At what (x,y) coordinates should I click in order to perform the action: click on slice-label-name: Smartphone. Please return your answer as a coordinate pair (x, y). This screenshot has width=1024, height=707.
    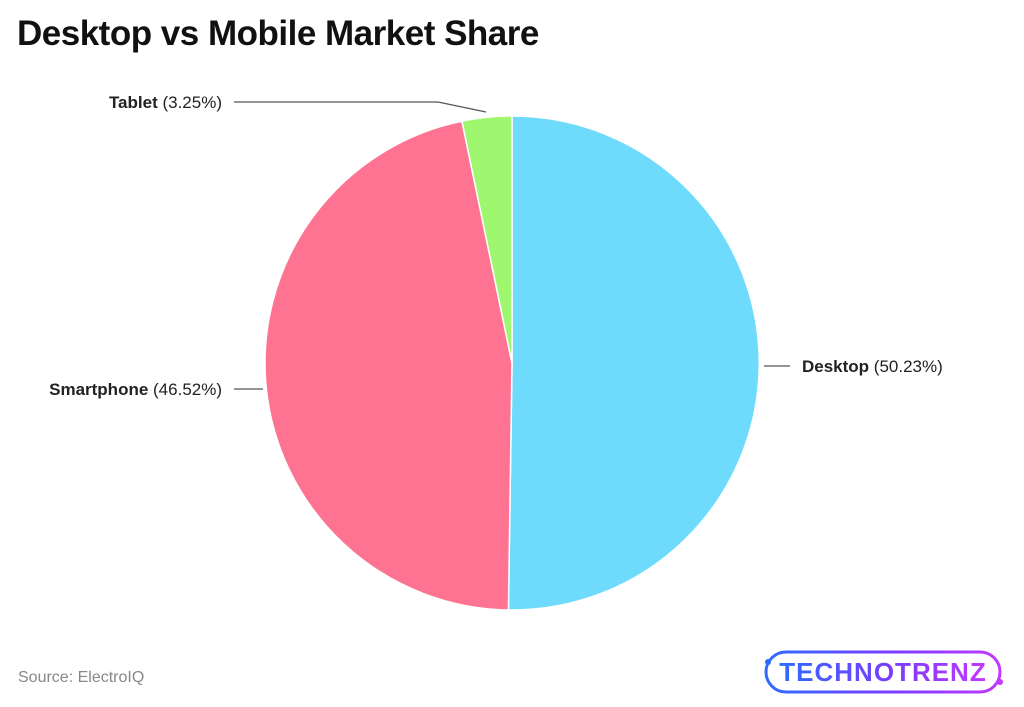
    Looking at the image, I should click on (98, 389).